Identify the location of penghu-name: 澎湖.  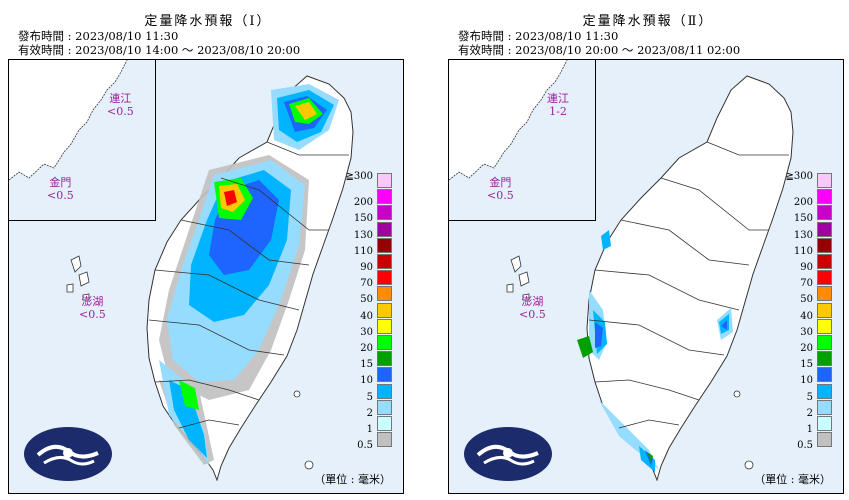
(532, 301).